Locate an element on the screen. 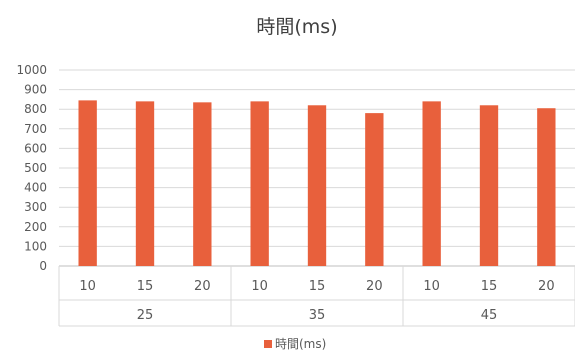 Image resolution: width=575 pixels, height=358 pixels. y-tick-label: 500 is located at coordinates (35, 168).